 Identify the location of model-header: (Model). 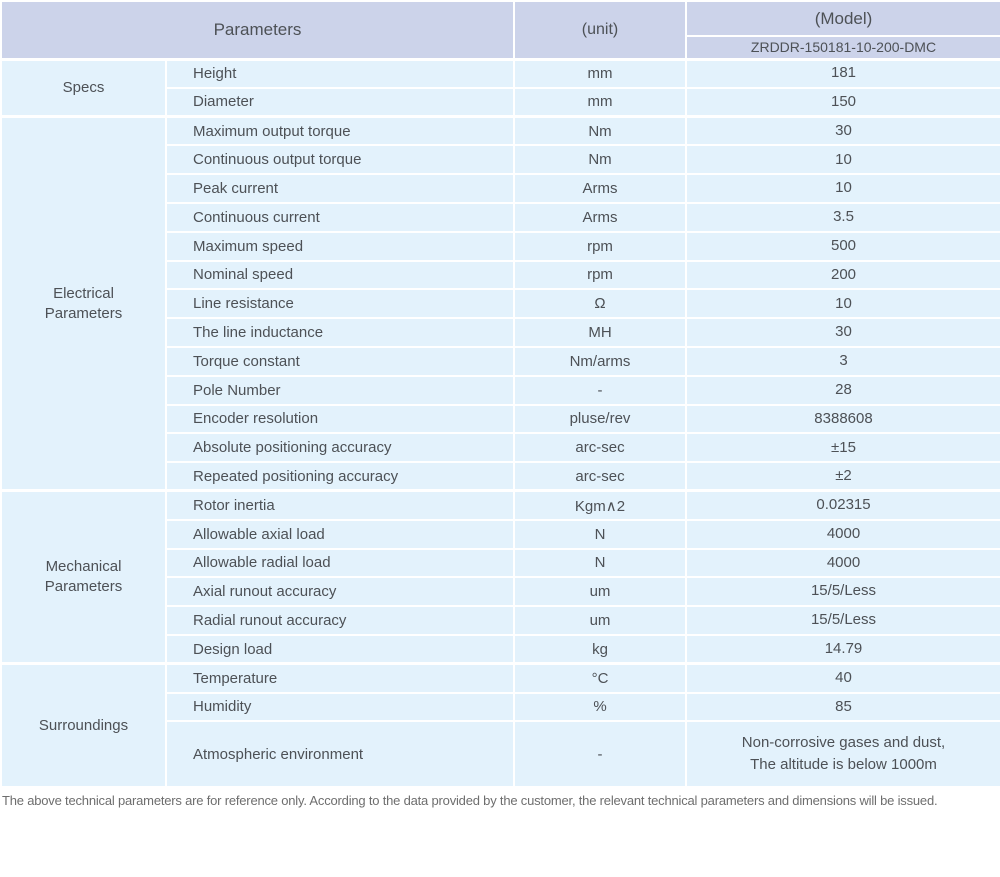
(842, 18).